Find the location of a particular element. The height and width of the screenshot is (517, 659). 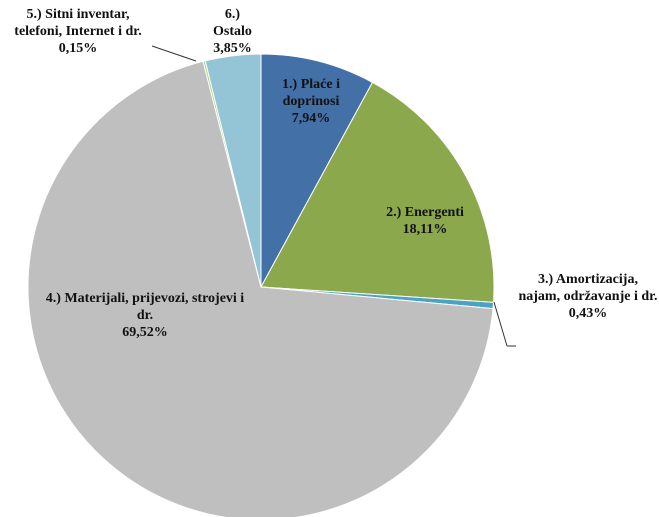

value-label: 3,85% is located at coordinates (232, 48).